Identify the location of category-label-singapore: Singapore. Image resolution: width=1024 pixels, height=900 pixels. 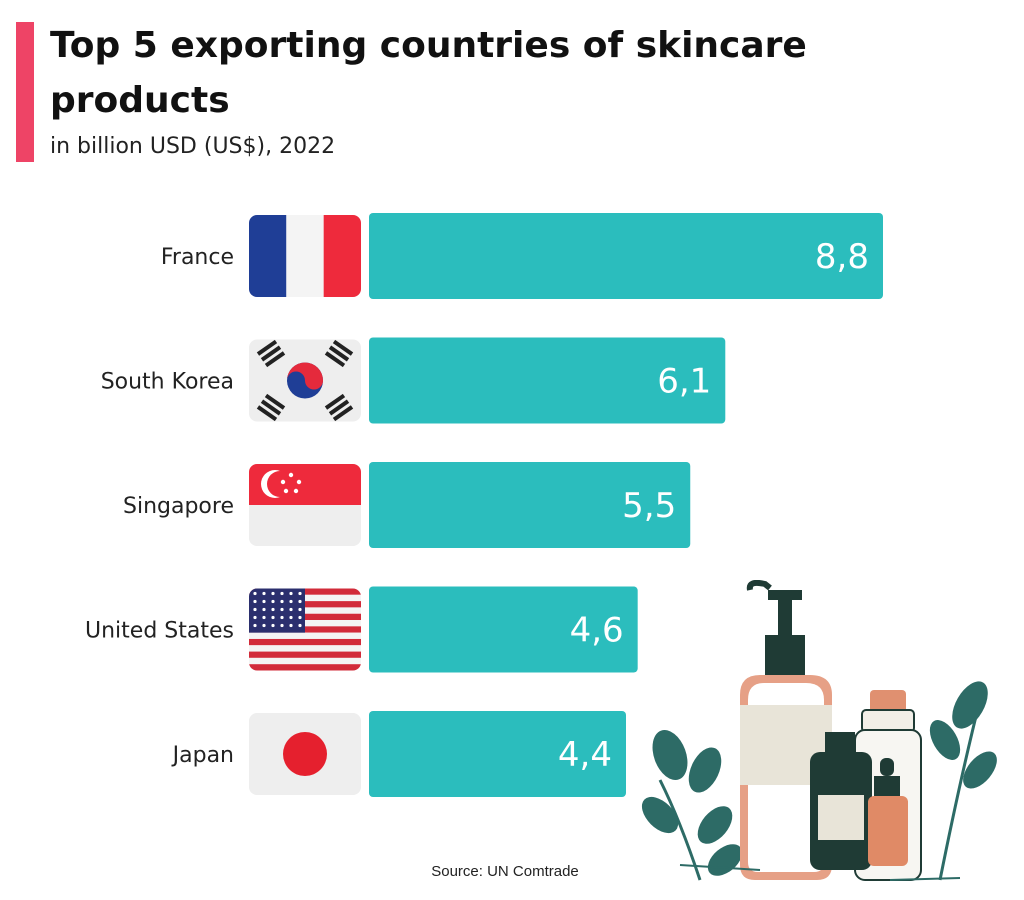
(178, 506).